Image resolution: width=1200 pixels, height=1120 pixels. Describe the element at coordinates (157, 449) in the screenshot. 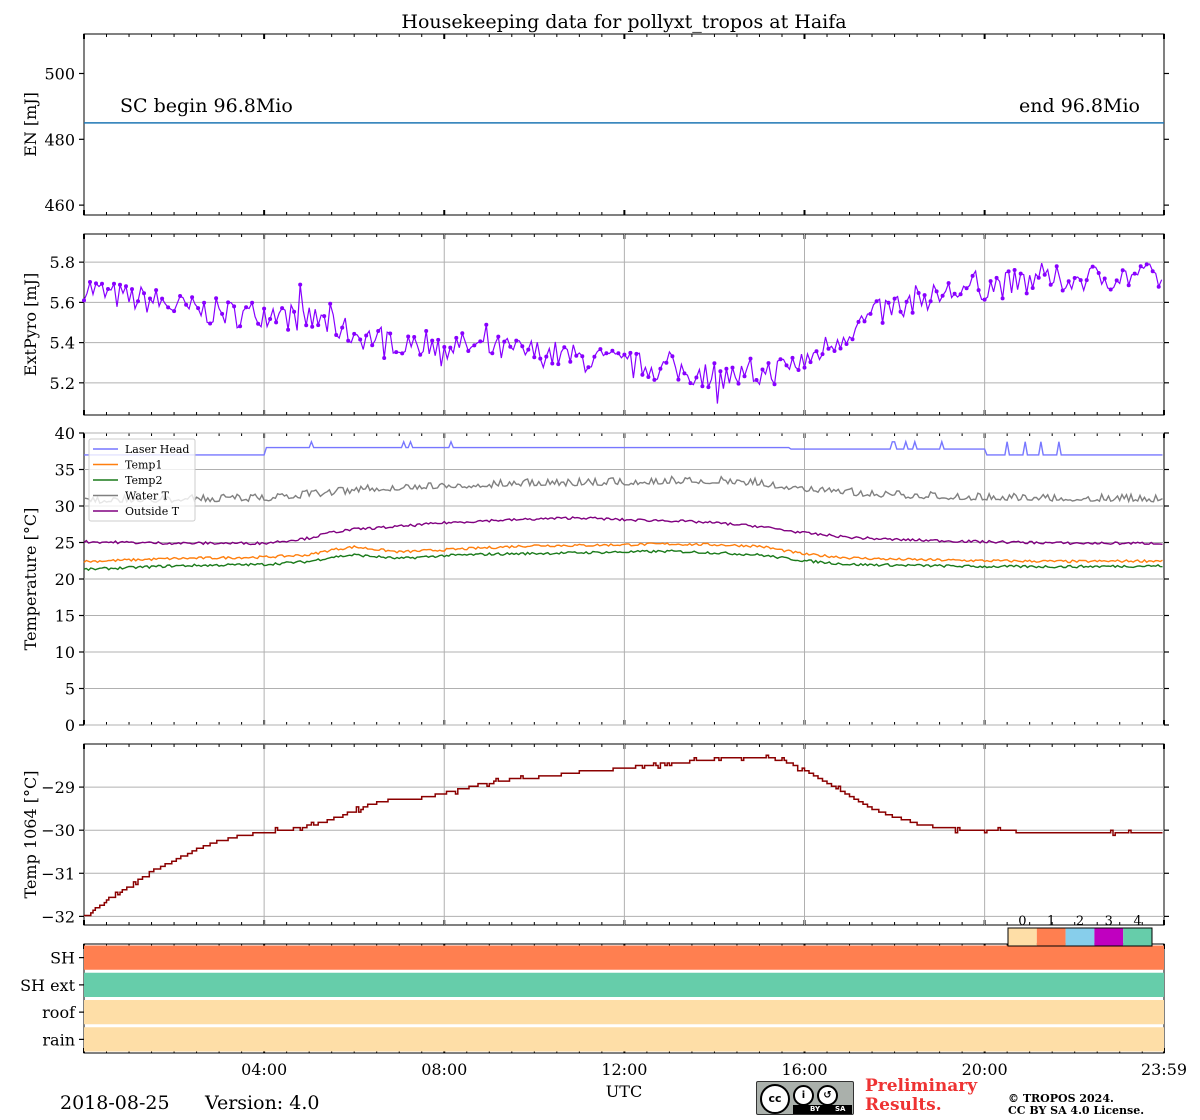

I see `legend-label: Laser Head` at that location.